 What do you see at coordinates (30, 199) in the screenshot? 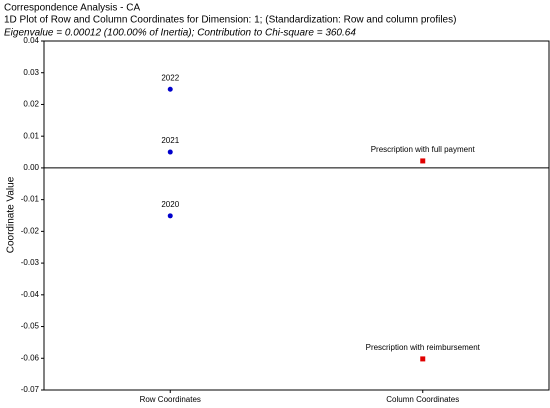
I see `y-tick-label: -0.01` at bounding box center [30, 199].